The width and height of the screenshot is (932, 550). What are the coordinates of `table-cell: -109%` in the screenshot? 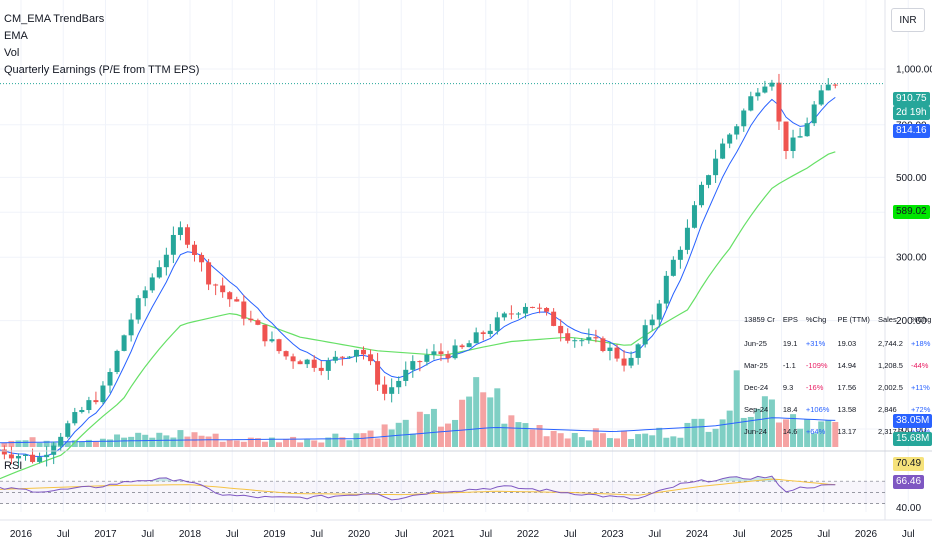 It's located at (816, 365).